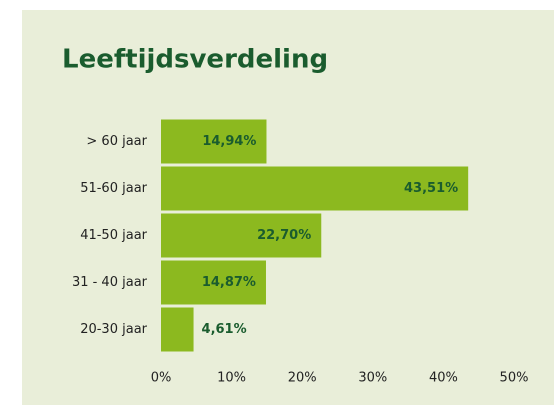 This screenshot has height=405, width=554. I want to click on value-label: 4,61%, so click(224, 329).